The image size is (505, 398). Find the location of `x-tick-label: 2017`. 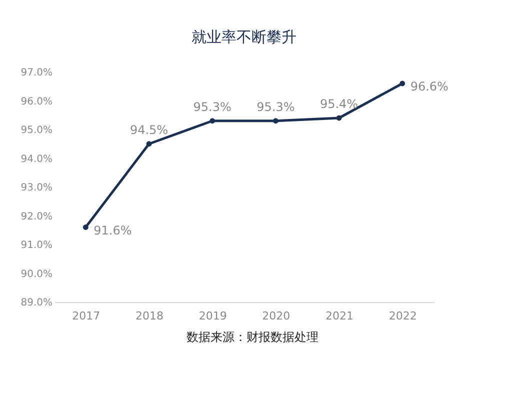

x-tick-label: 2017 is located at coordinates (86, 316).